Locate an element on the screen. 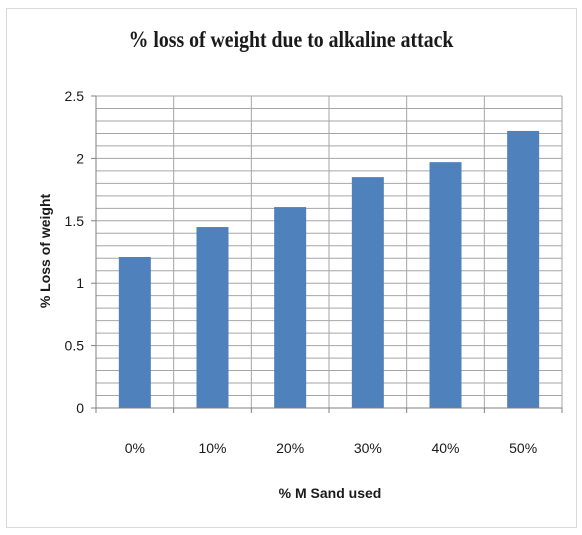 The width and height of the screenshot is (582, 535). x-axis-title: % M Sand used is located at coordinates (330, 493).